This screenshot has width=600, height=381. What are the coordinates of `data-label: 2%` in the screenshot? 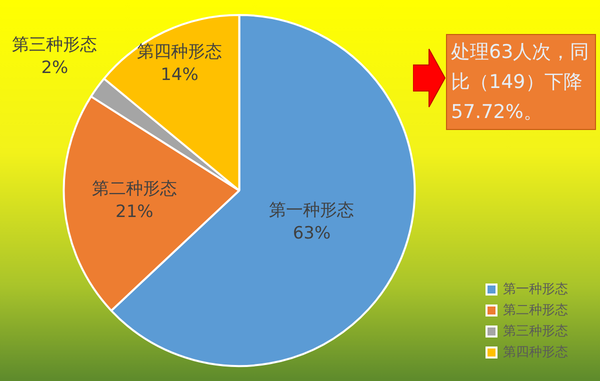 It's located at (54, 68).